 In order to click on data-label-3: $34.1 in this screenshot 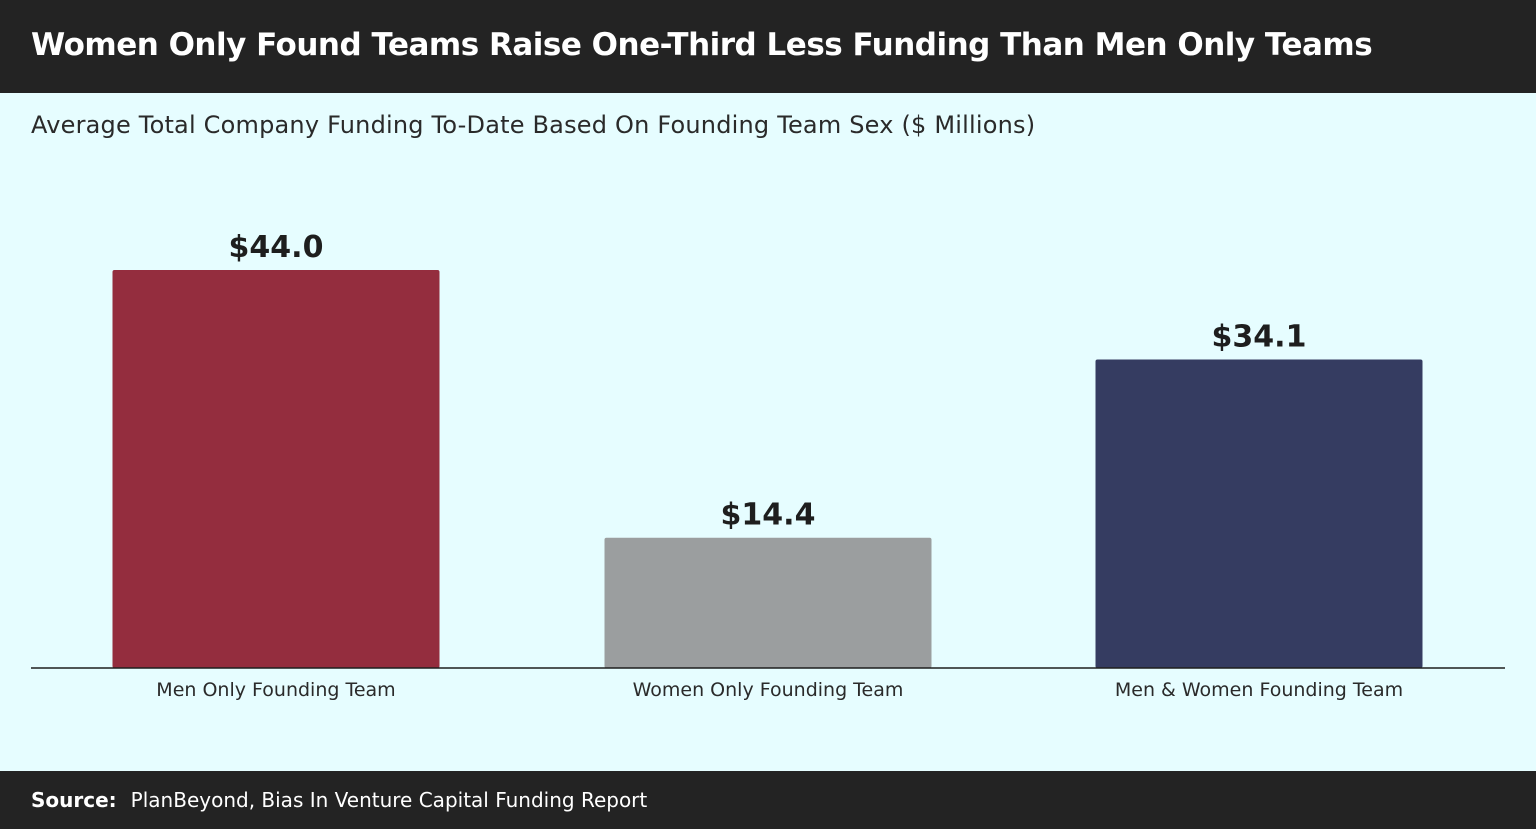, I will do `click(1259, 337)`.